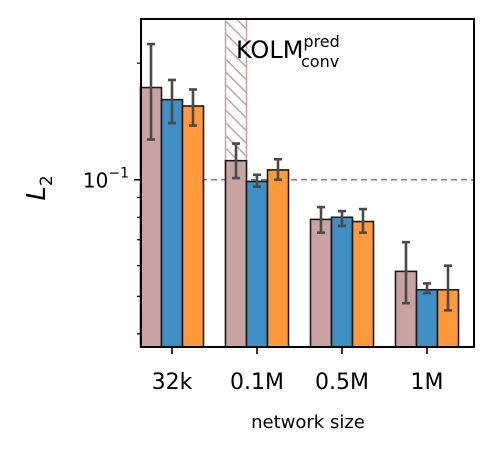 Image resolution: width=497 pixels, height=455 pixels. Describe the element at coordinates (321, 219) in the screenshot. I see `error-bar-s0-0.5M` at that location.